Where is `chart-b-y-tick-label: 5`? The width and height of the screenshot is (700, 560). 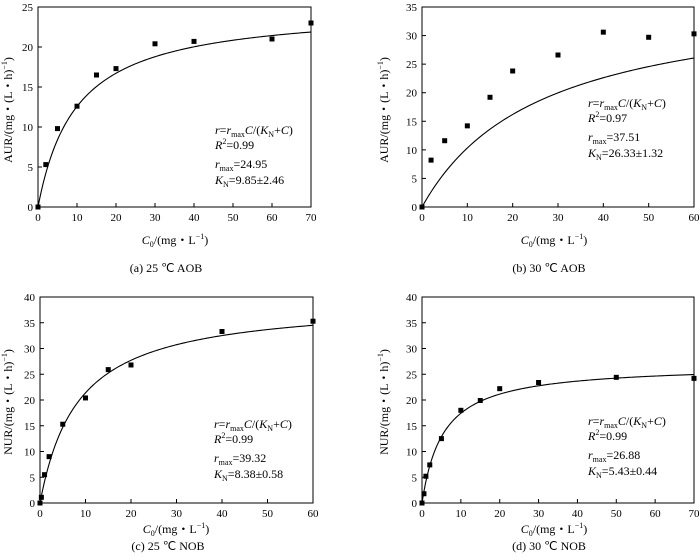
chart-b-y-tick-label: 5 is located at coordinates (415, 179).